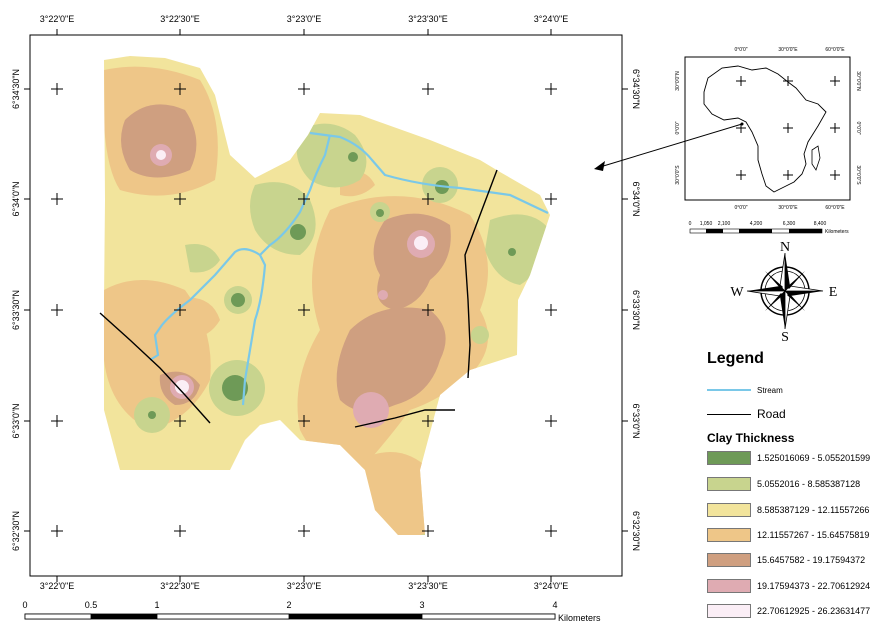  Describe the element at coordinates (814, 586) in the screenshot. I see `class-label: 19.17594373 - 22.70612924` at that location.